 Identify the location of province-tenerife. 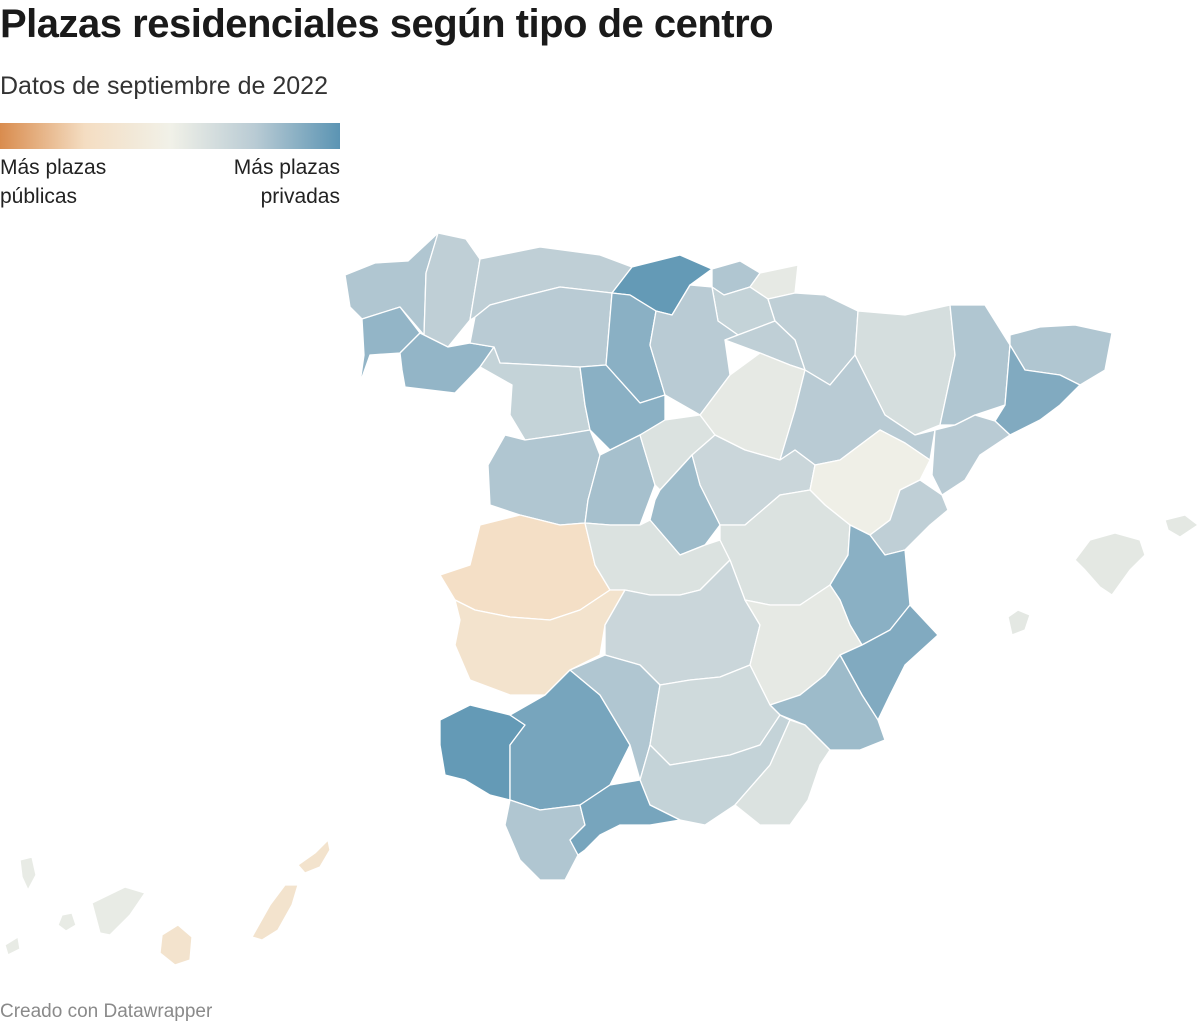
(75, 906).